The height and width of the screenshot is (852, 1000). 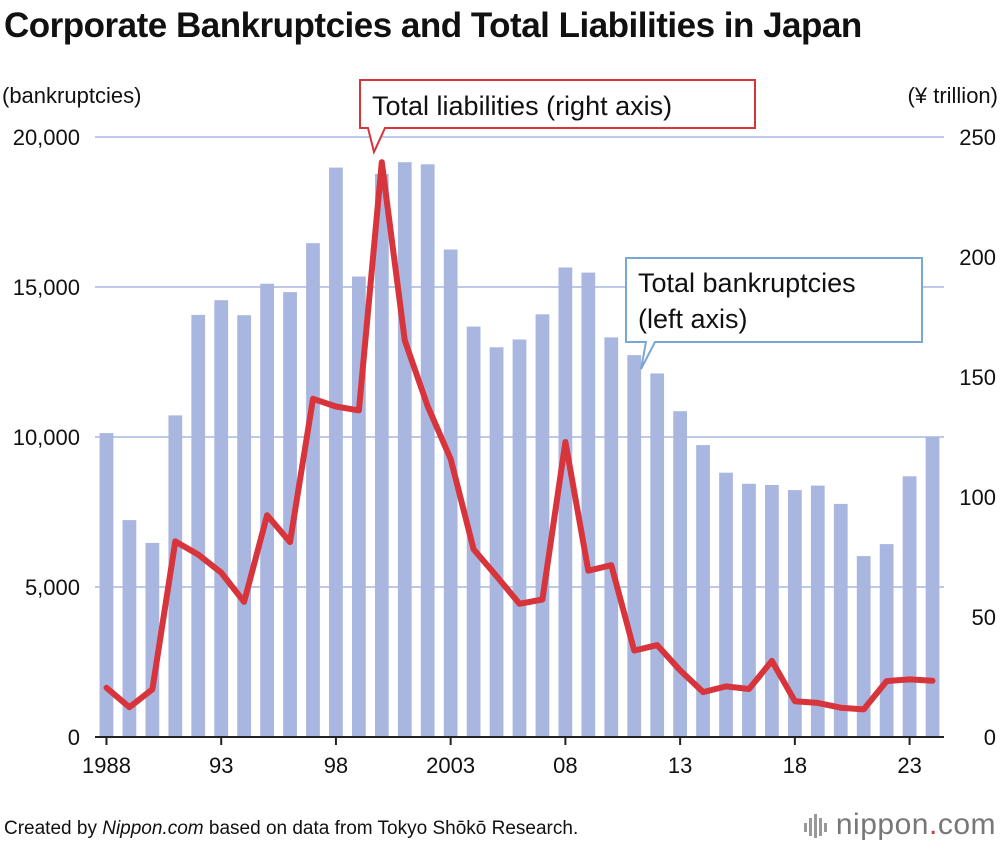 What do you see at coordinates (984, 617) in the screenshot?
I see `right-tick-label: 50` at bounding box center [984, 617].